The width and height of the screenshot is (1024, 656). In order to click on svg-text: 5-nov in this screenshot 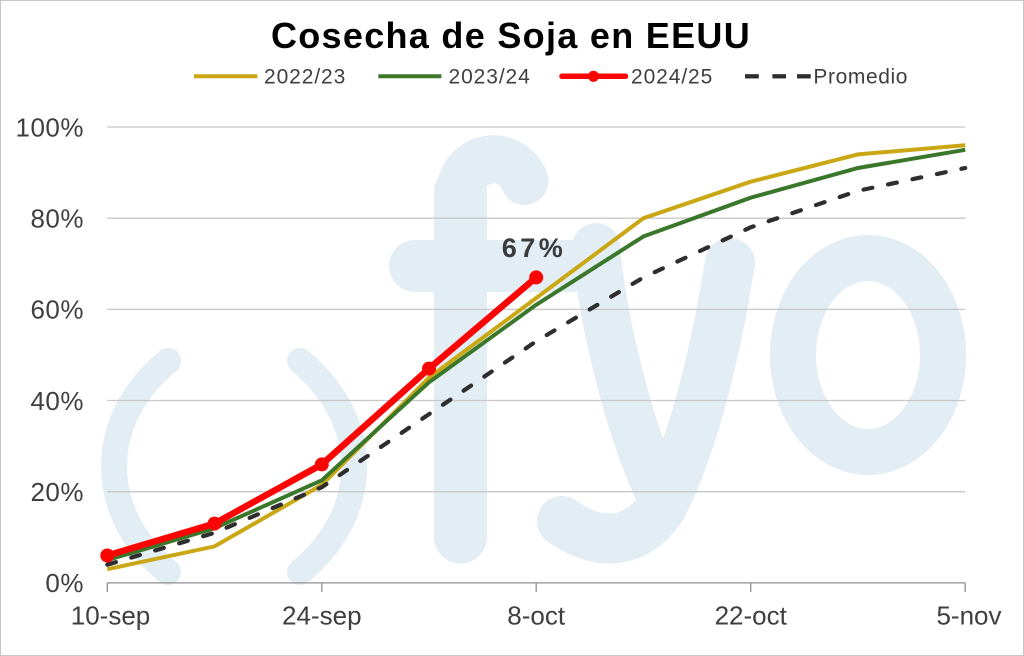, I will do `click(968, 616)`.